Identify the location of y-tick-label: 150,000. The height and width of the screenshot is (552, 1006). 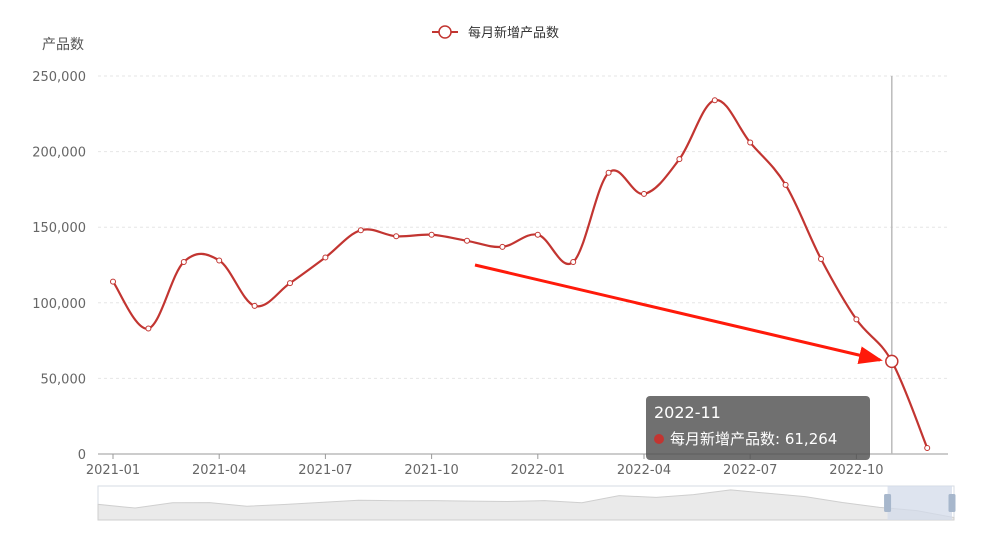
(59, 228).